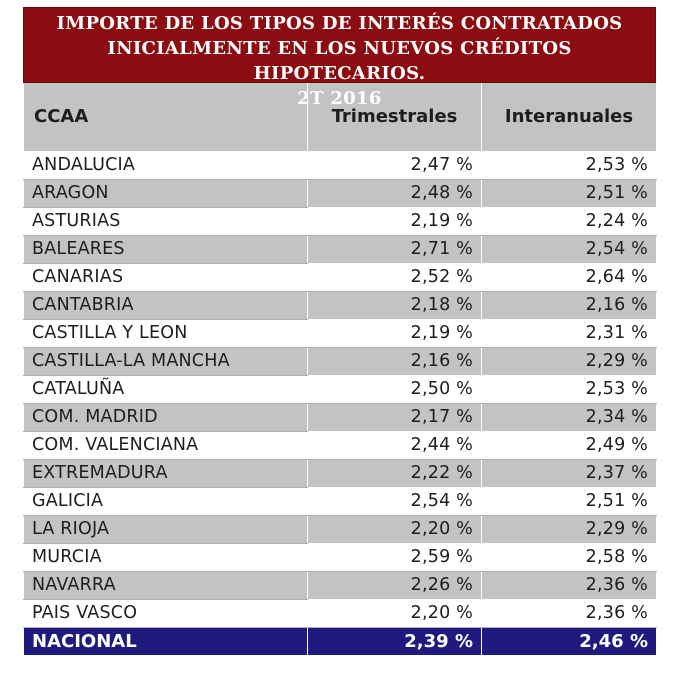 The width and height of the screenshot is (676, 681). What do you see at coordinates (394, 249) in the screenshot?
I see `trimestrales-cell: 2,71 %` at bounding box center [394, 249].